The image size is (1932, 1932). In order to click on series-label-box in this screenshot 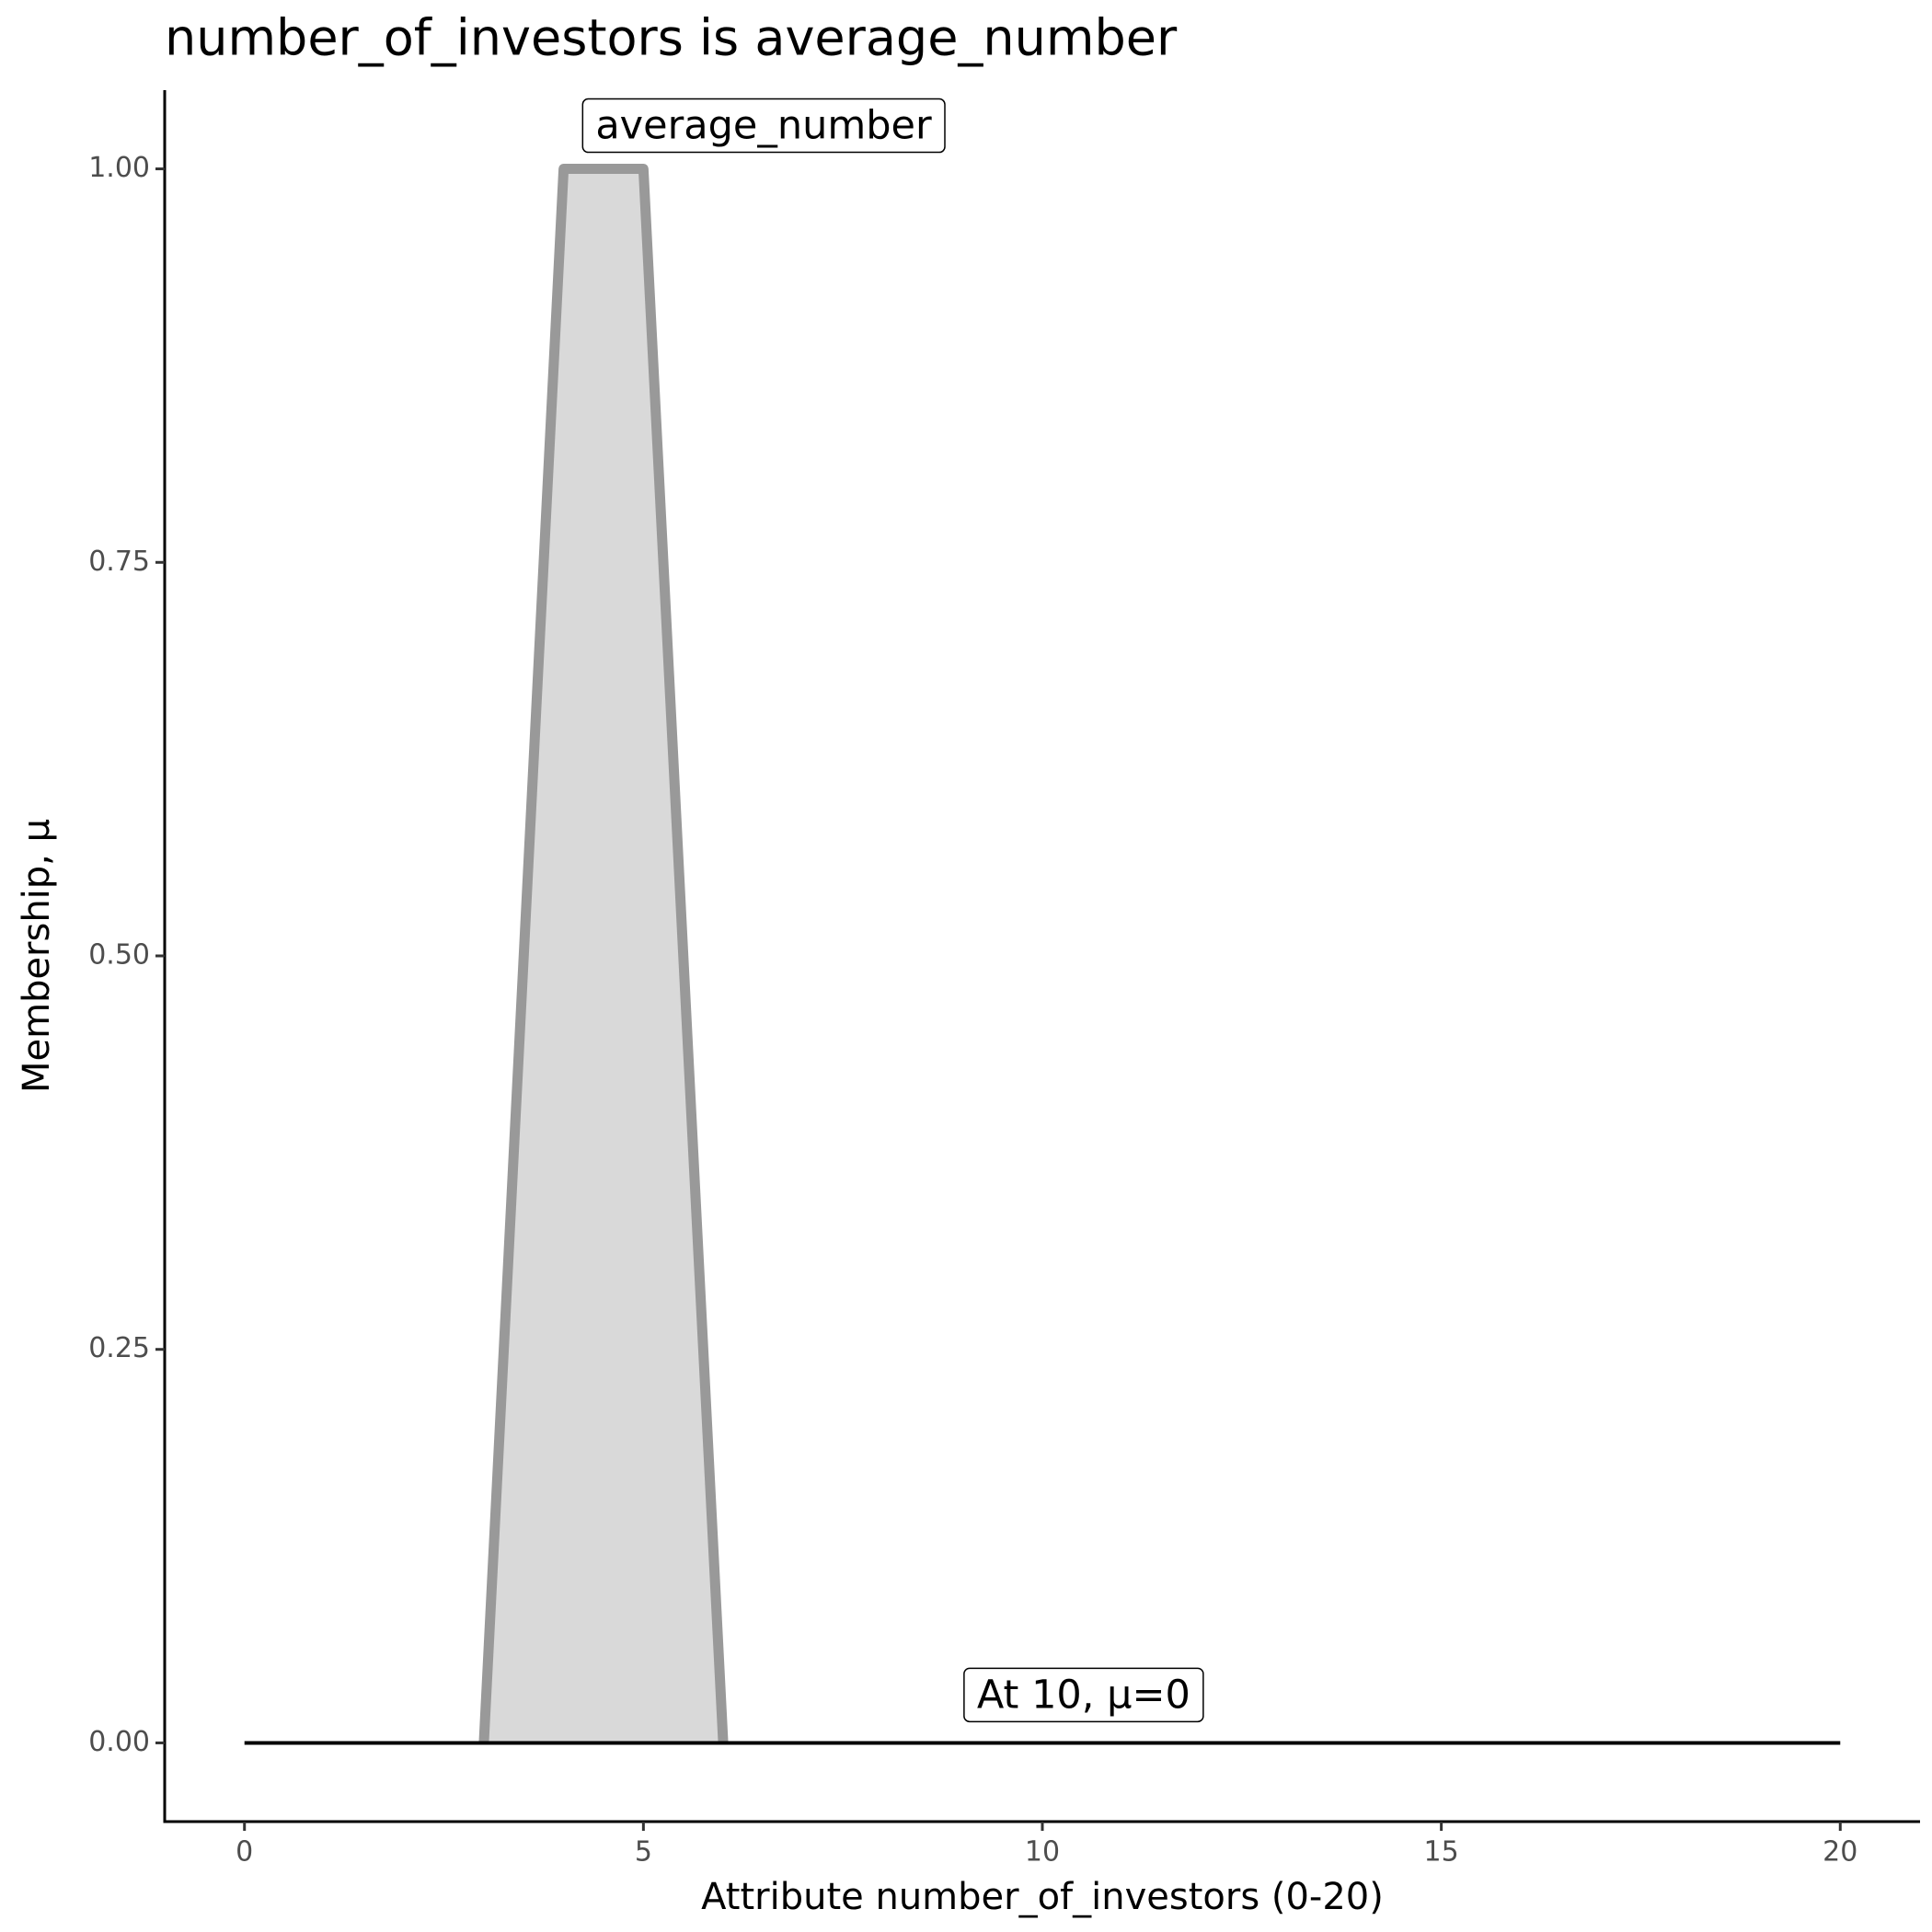, I will do `click(763, 126)`.